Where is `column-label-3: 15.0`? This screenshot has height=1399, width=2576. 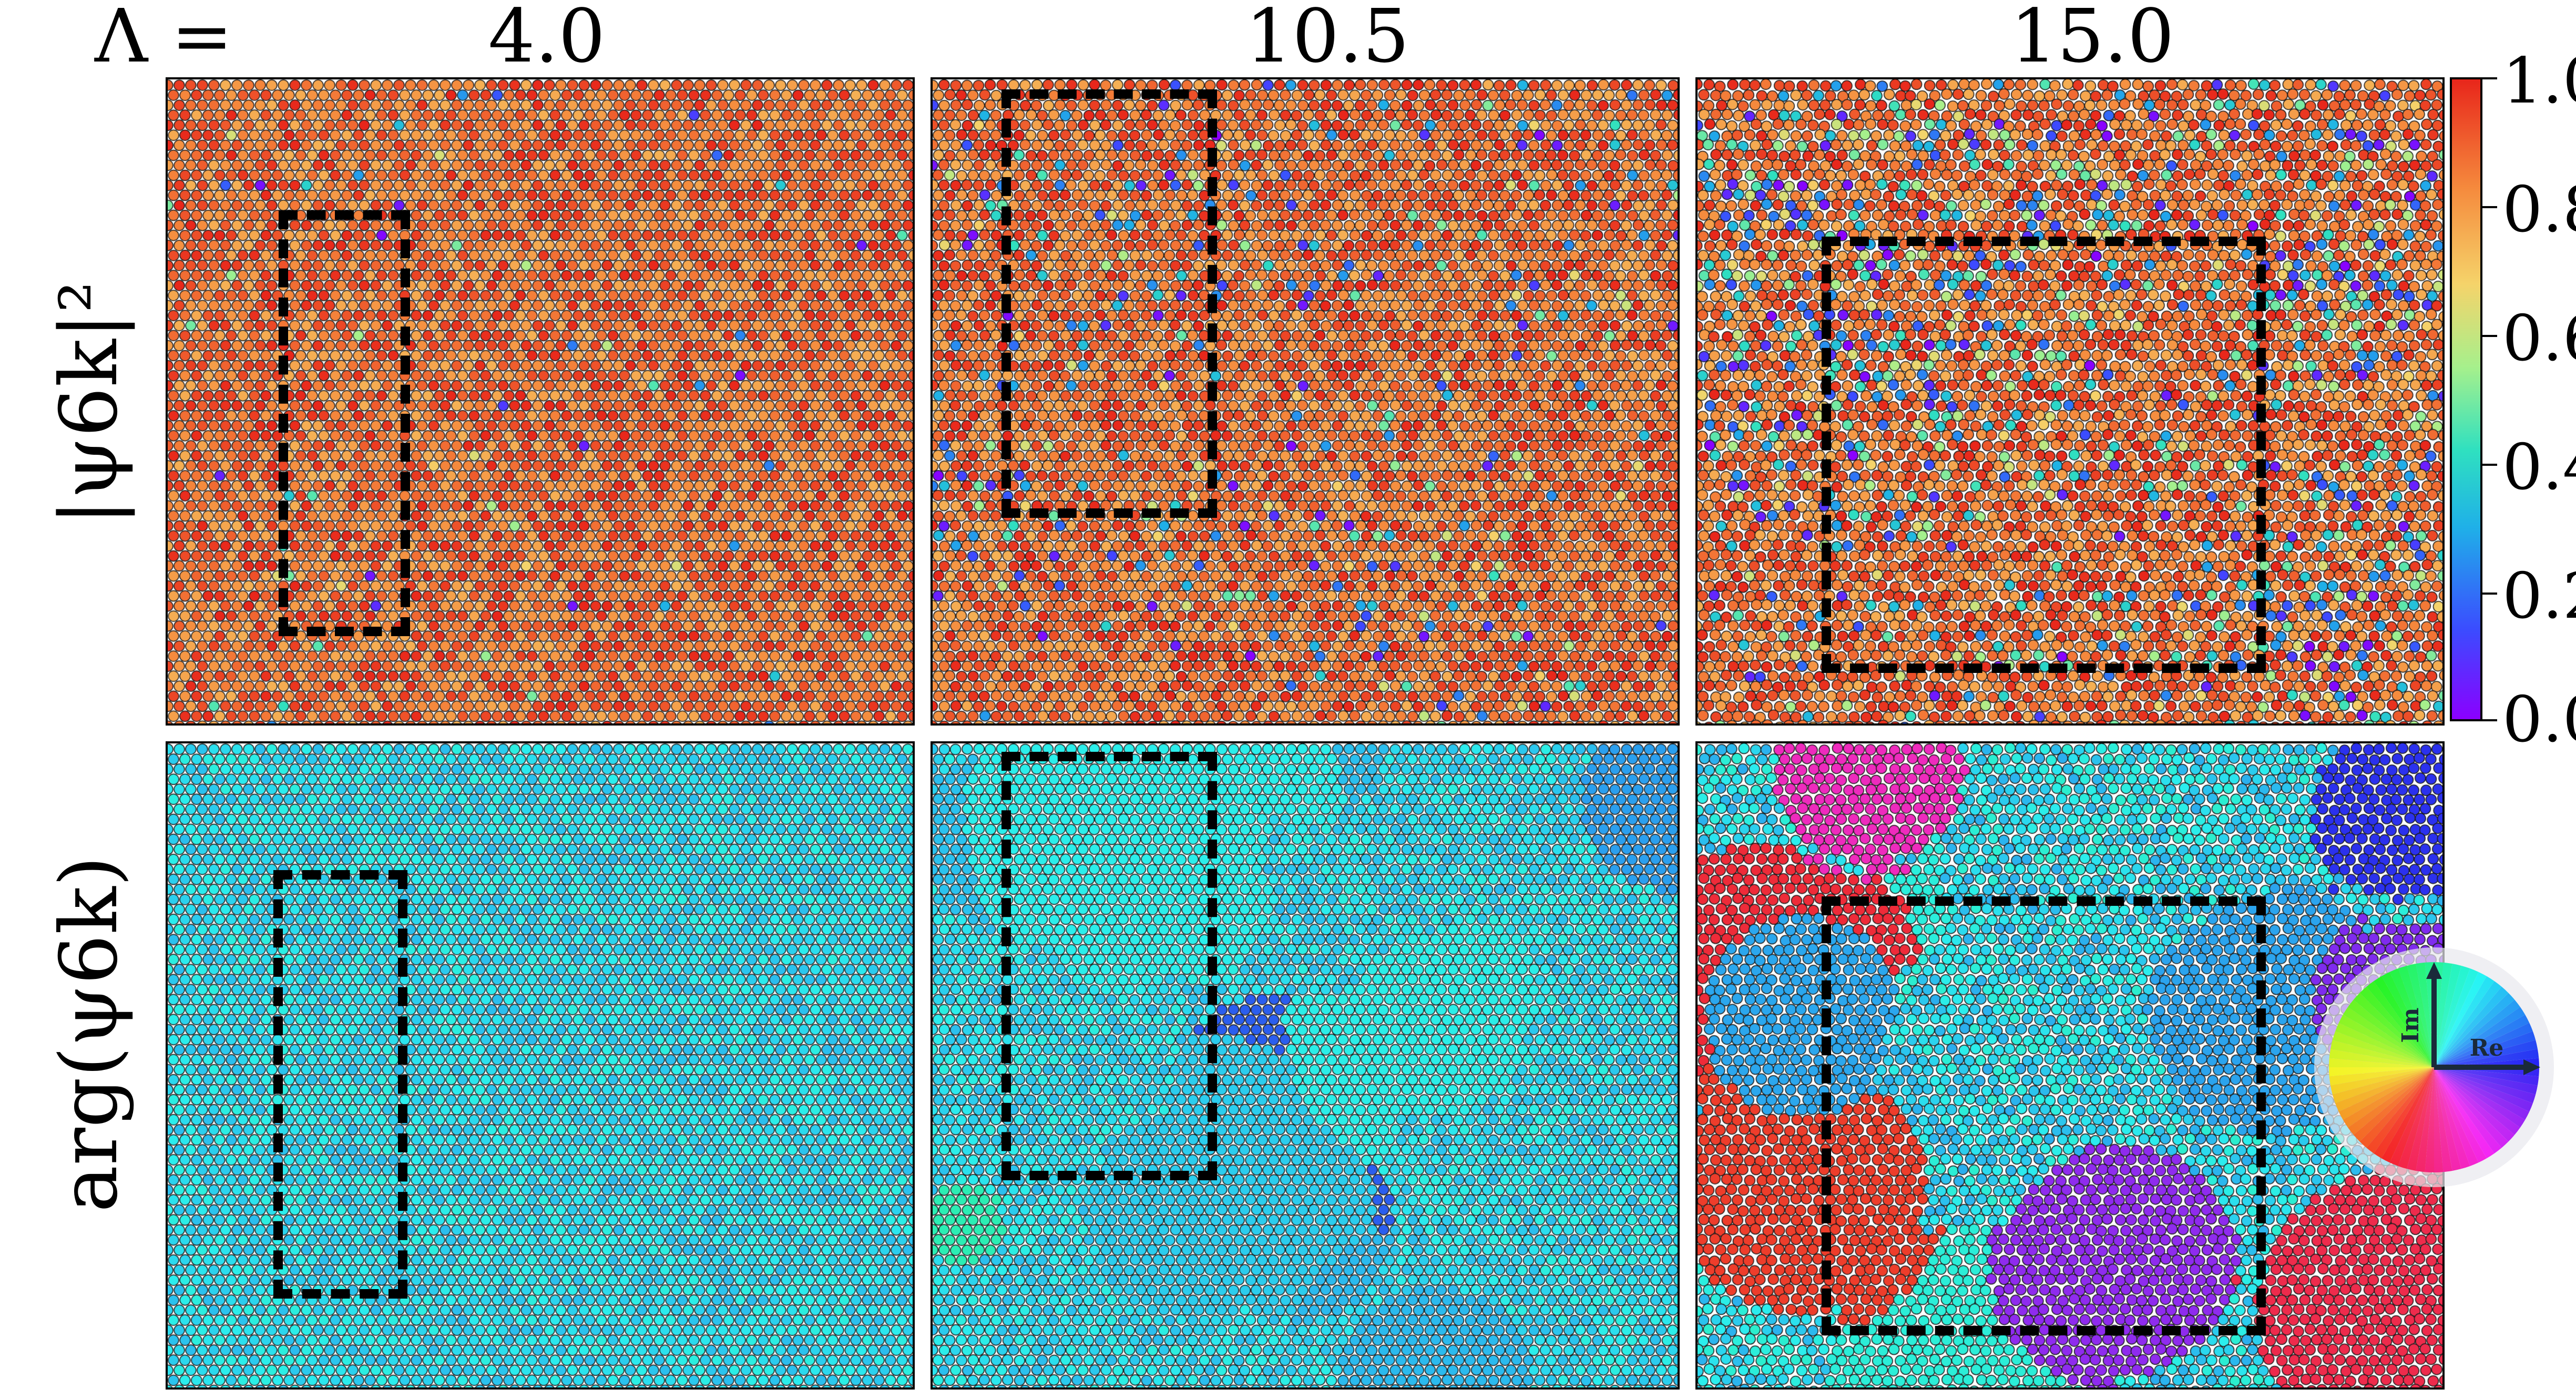
column-label-3: 15.0 is located at coordinates (2092, 40).